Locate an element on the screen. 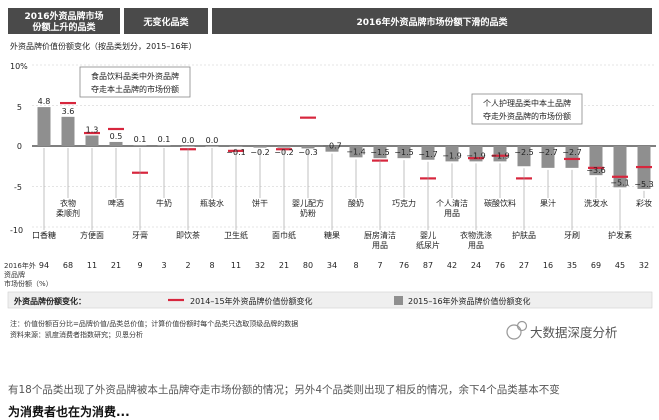  value-label: −0.7 is located at coordinates (331, 146).